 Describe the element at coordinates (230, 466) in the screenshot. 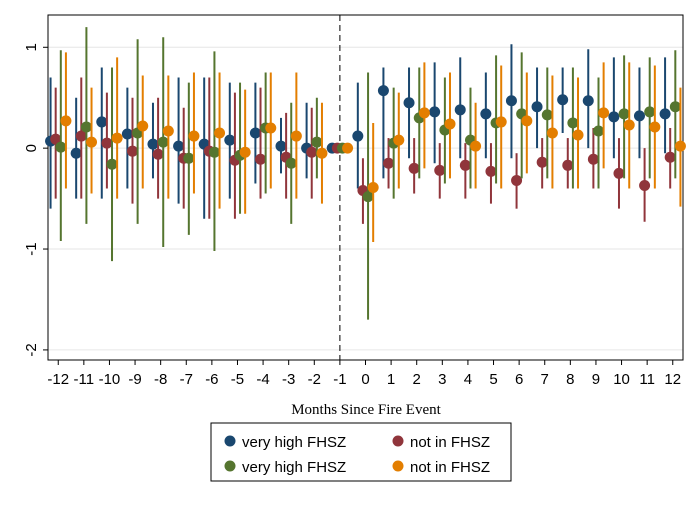

I see `legend-swatch-green` at that location.